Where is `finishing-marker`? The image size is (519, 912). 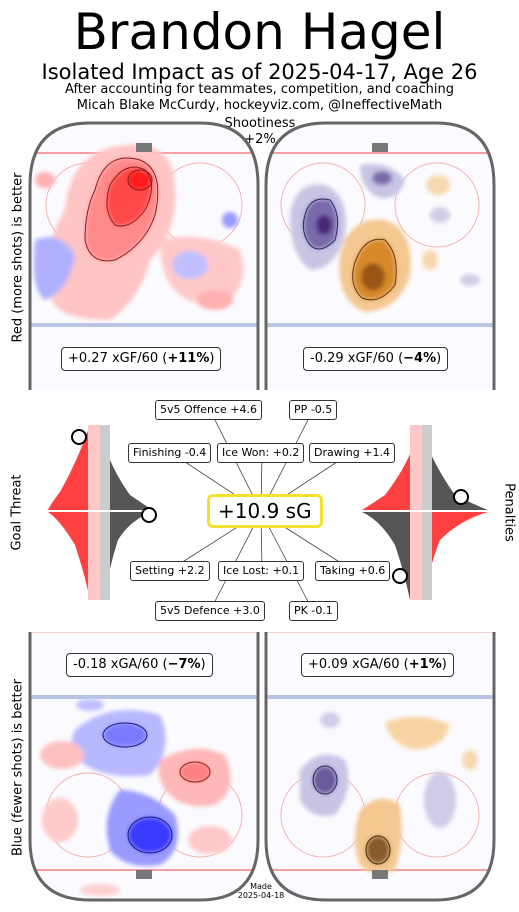 finishing-marker is located at coordinates (79, 437).